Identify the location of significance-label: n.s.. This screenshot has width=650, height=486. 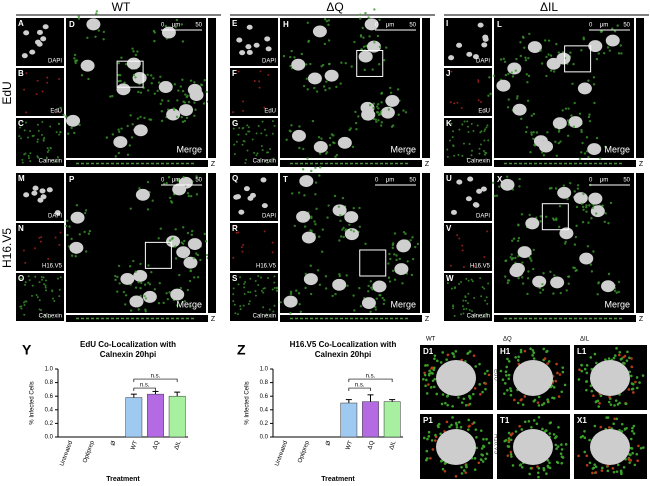
(360, 386).